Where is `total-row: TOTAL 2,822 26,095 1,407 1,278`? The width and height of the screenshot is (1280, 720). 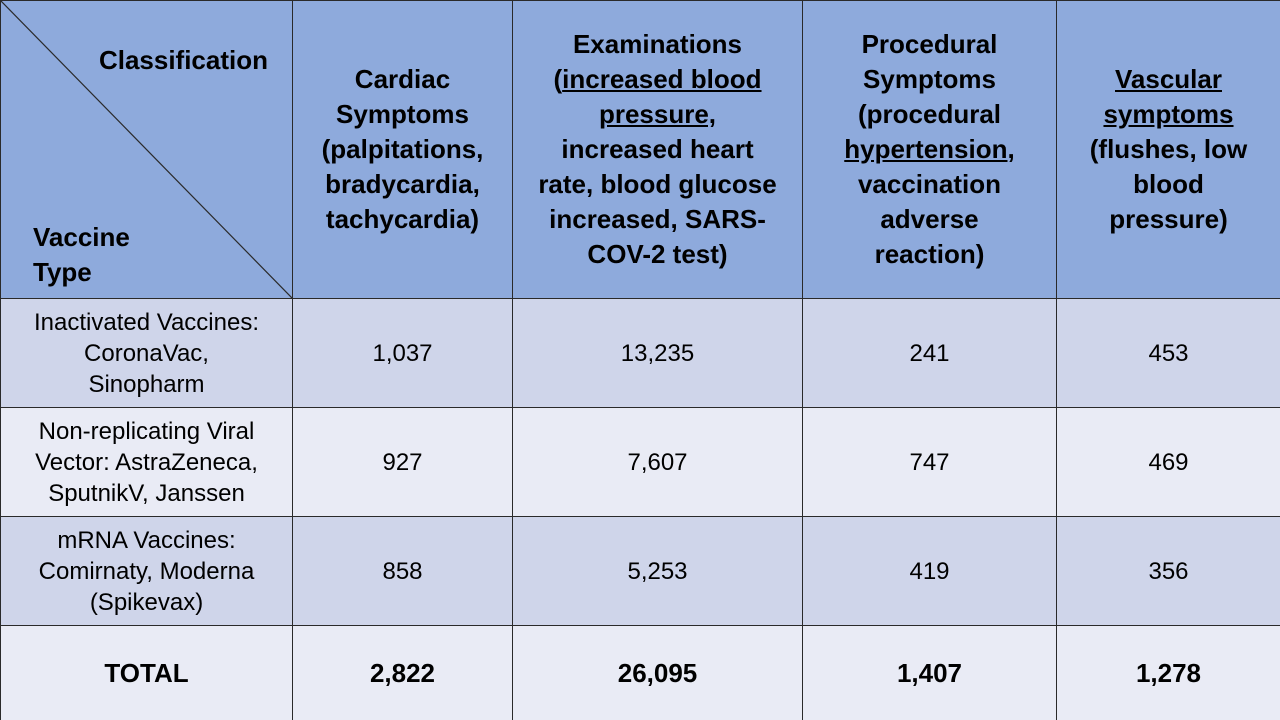 total-row: TOTAL 2,822 26,095 1,407 1,278 is located at coordinates (640, 672).